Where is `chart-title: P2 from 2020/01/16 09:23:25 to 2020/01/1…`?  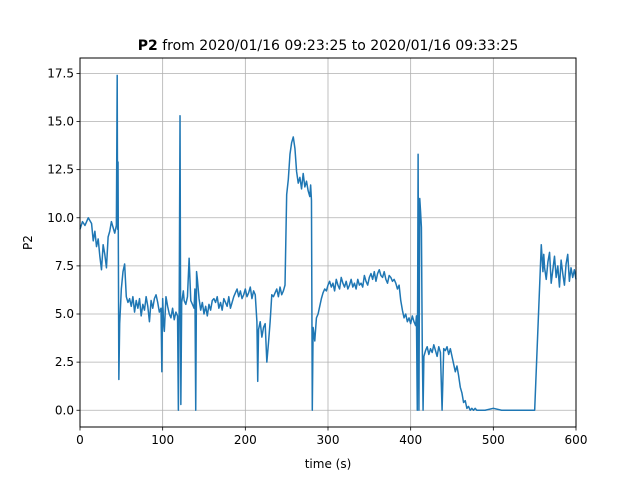 chart-title: P2 from 2020/01/16 09:23:25 to 2020/01/1… is located at coordinates (328, 46).